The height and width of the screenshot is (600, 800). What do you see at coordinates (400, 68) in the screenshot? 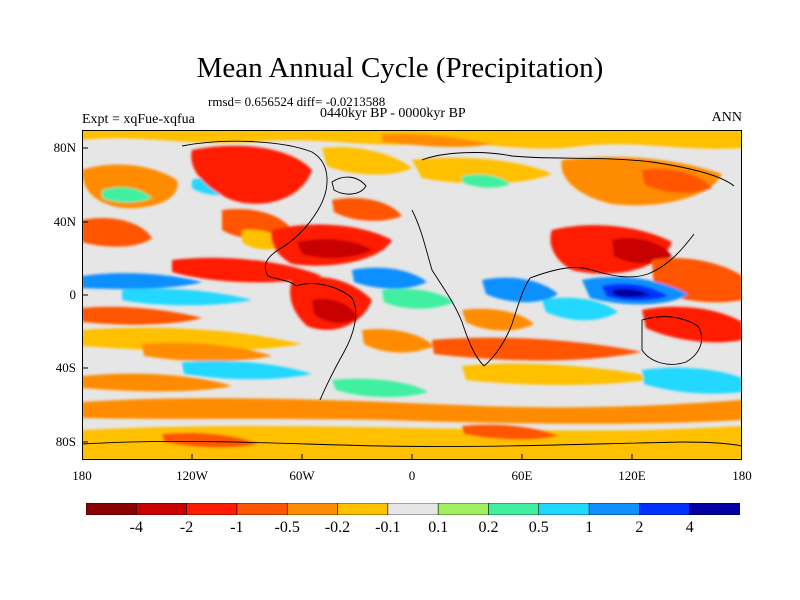
I see `map-title: Mean Annual Cycle (Precipitation)` at bounding box center [400, 68].